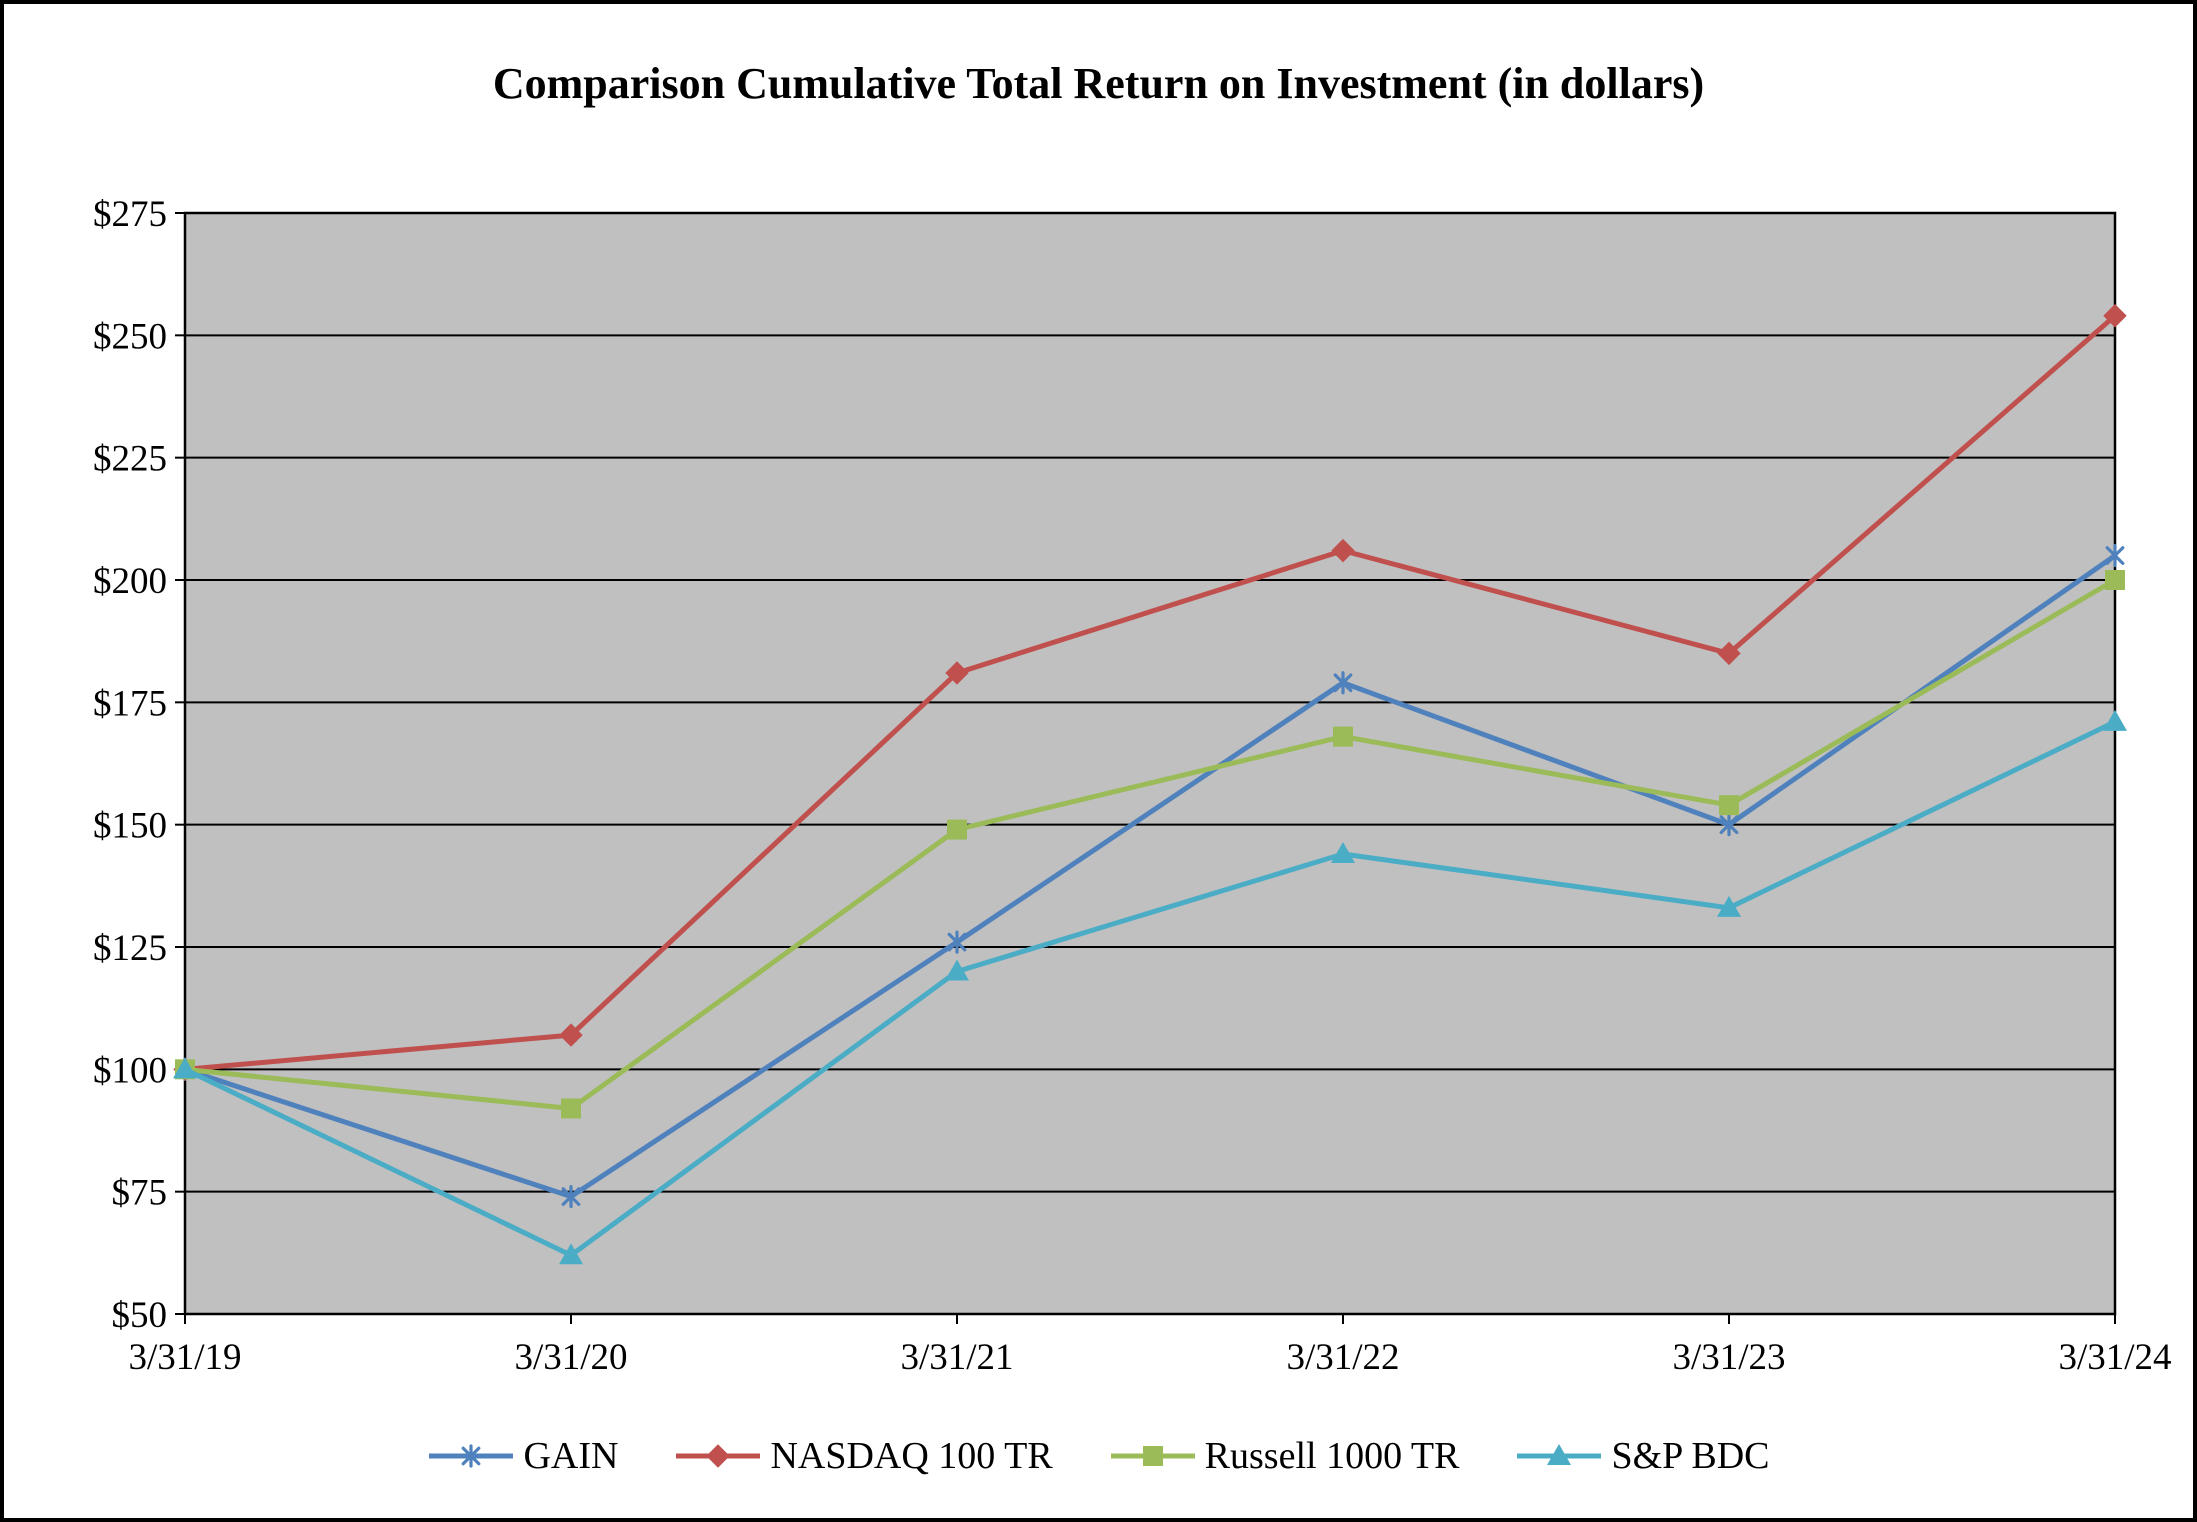  Describe the element at coordinates (2114, 1357) in the screenshot. I see `x-tick-label: 3/31/24` at that location.